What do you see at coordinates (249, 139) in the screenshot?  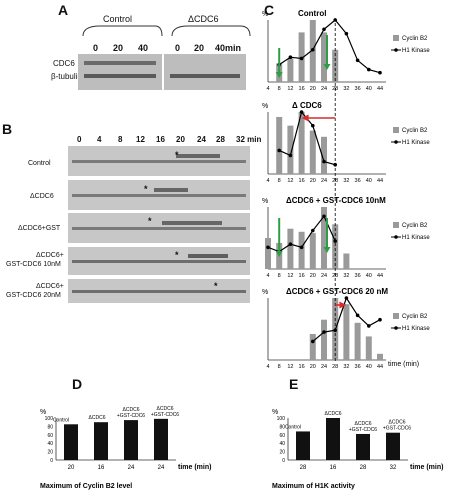 I see `b-tp-32: 32 min` at bounding box center [249, 139].